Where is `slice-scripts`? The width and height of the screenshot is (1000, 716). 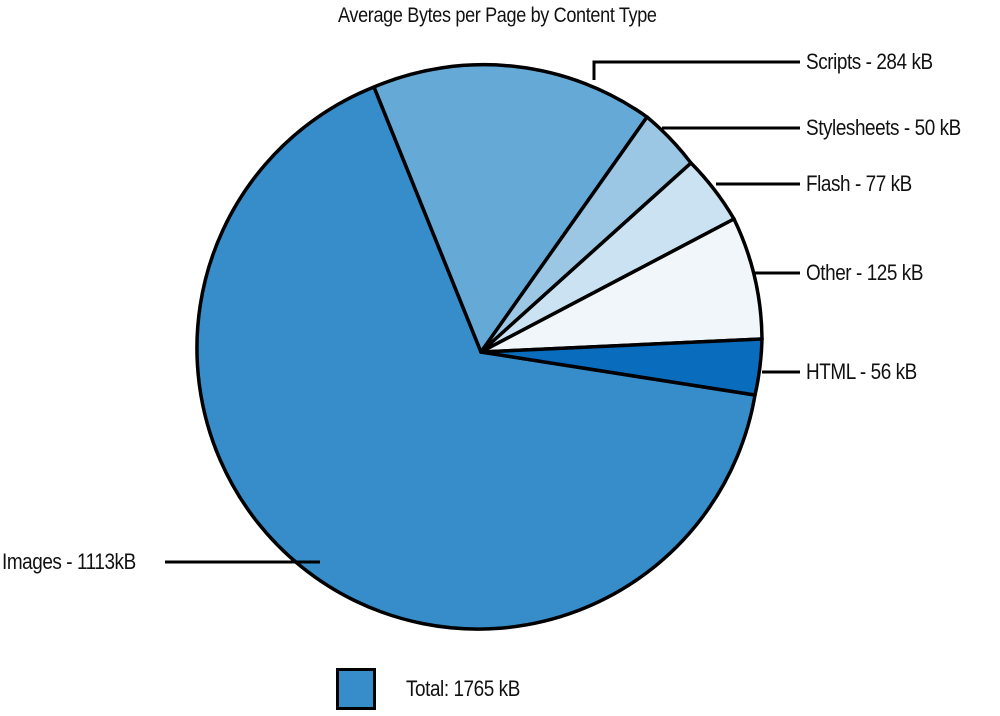 slice-scripts is located at coordinates (510, 208).